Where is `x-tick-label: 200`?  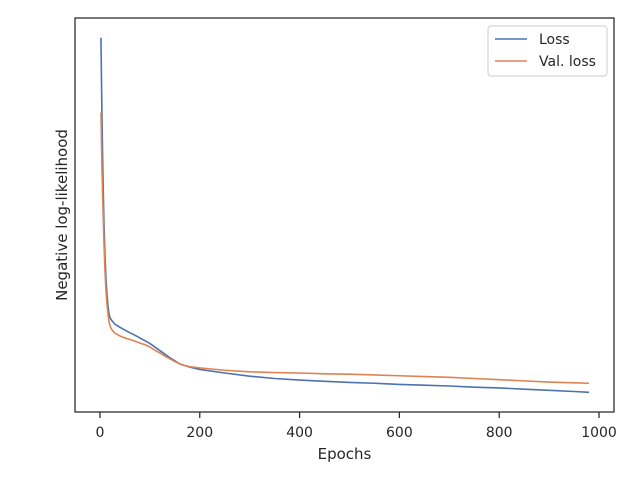
x-tick-label: 200 is located at coordinates (199, 433).